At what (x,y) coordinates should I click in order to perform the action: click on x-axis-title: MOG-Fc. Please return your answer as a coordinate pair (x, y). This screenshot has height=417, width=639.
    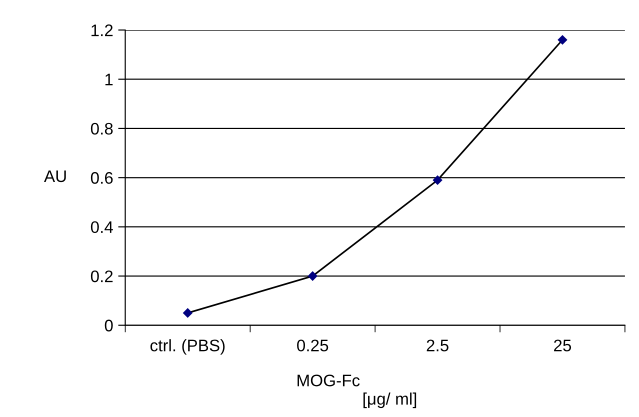
    Looking at the image, I should click on (329, 380).